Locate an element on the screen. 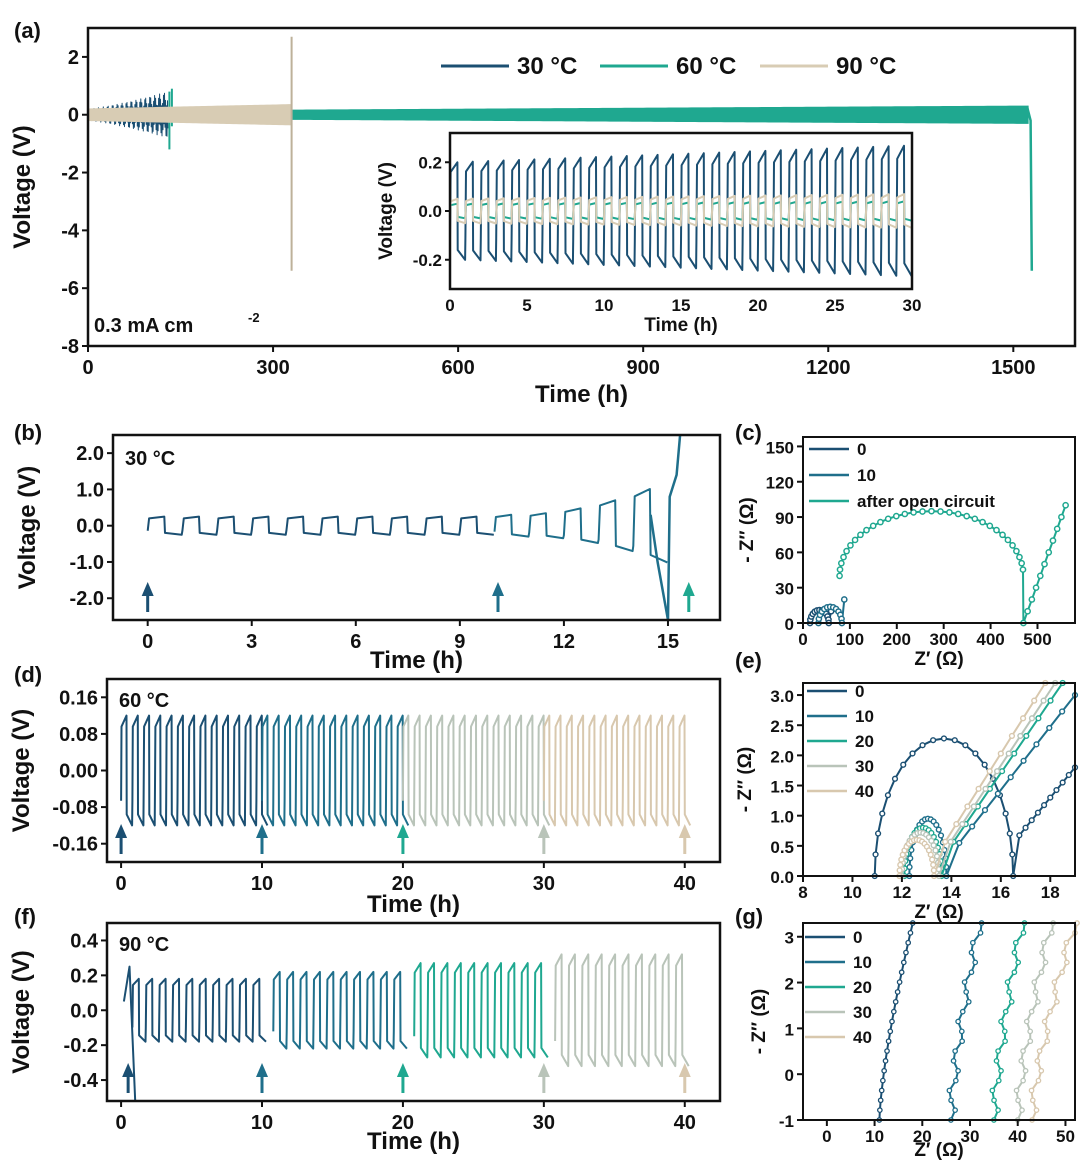  b-x-axis-label: Time (h) is located at coordinates (416, 660).